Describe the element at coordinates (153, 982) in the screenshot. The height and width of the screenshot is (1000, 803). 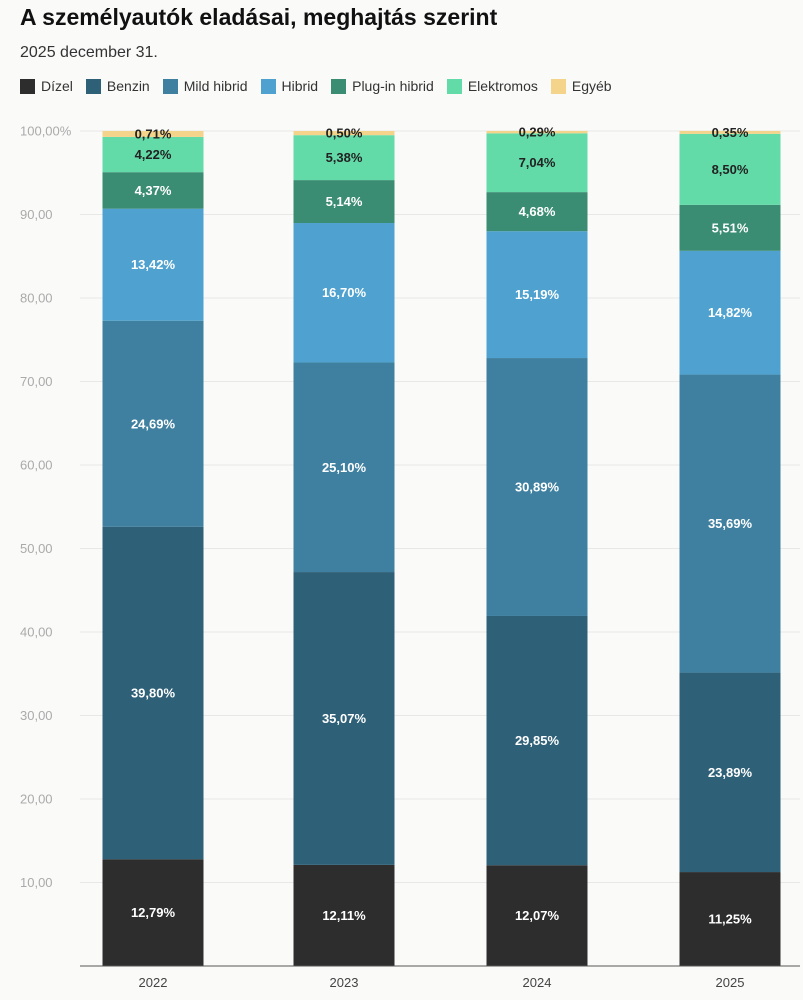
I see `x-tick-label: 2022` at that location.